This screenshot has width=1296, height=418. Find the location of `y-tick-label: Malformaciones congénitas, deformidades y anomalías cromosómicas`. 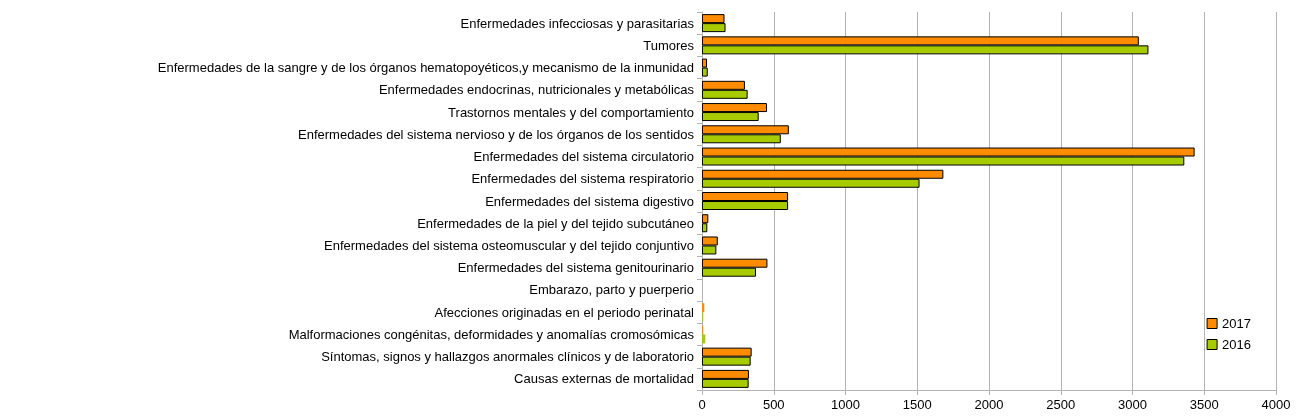

y-tick-label: Malformaciones congénitas, deformidades y anomalías cromosómicas is located at coordinates (491, 334).